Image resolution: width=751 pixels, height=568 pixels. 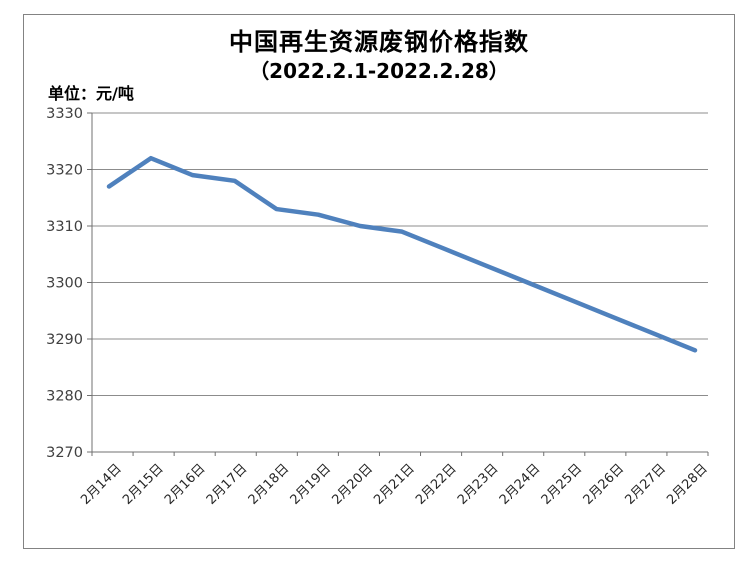 What do you see at coordinates (562, 484) in the screenshot?
I see `x-tick-label: 2月25日` at bounding box center [562, 484].